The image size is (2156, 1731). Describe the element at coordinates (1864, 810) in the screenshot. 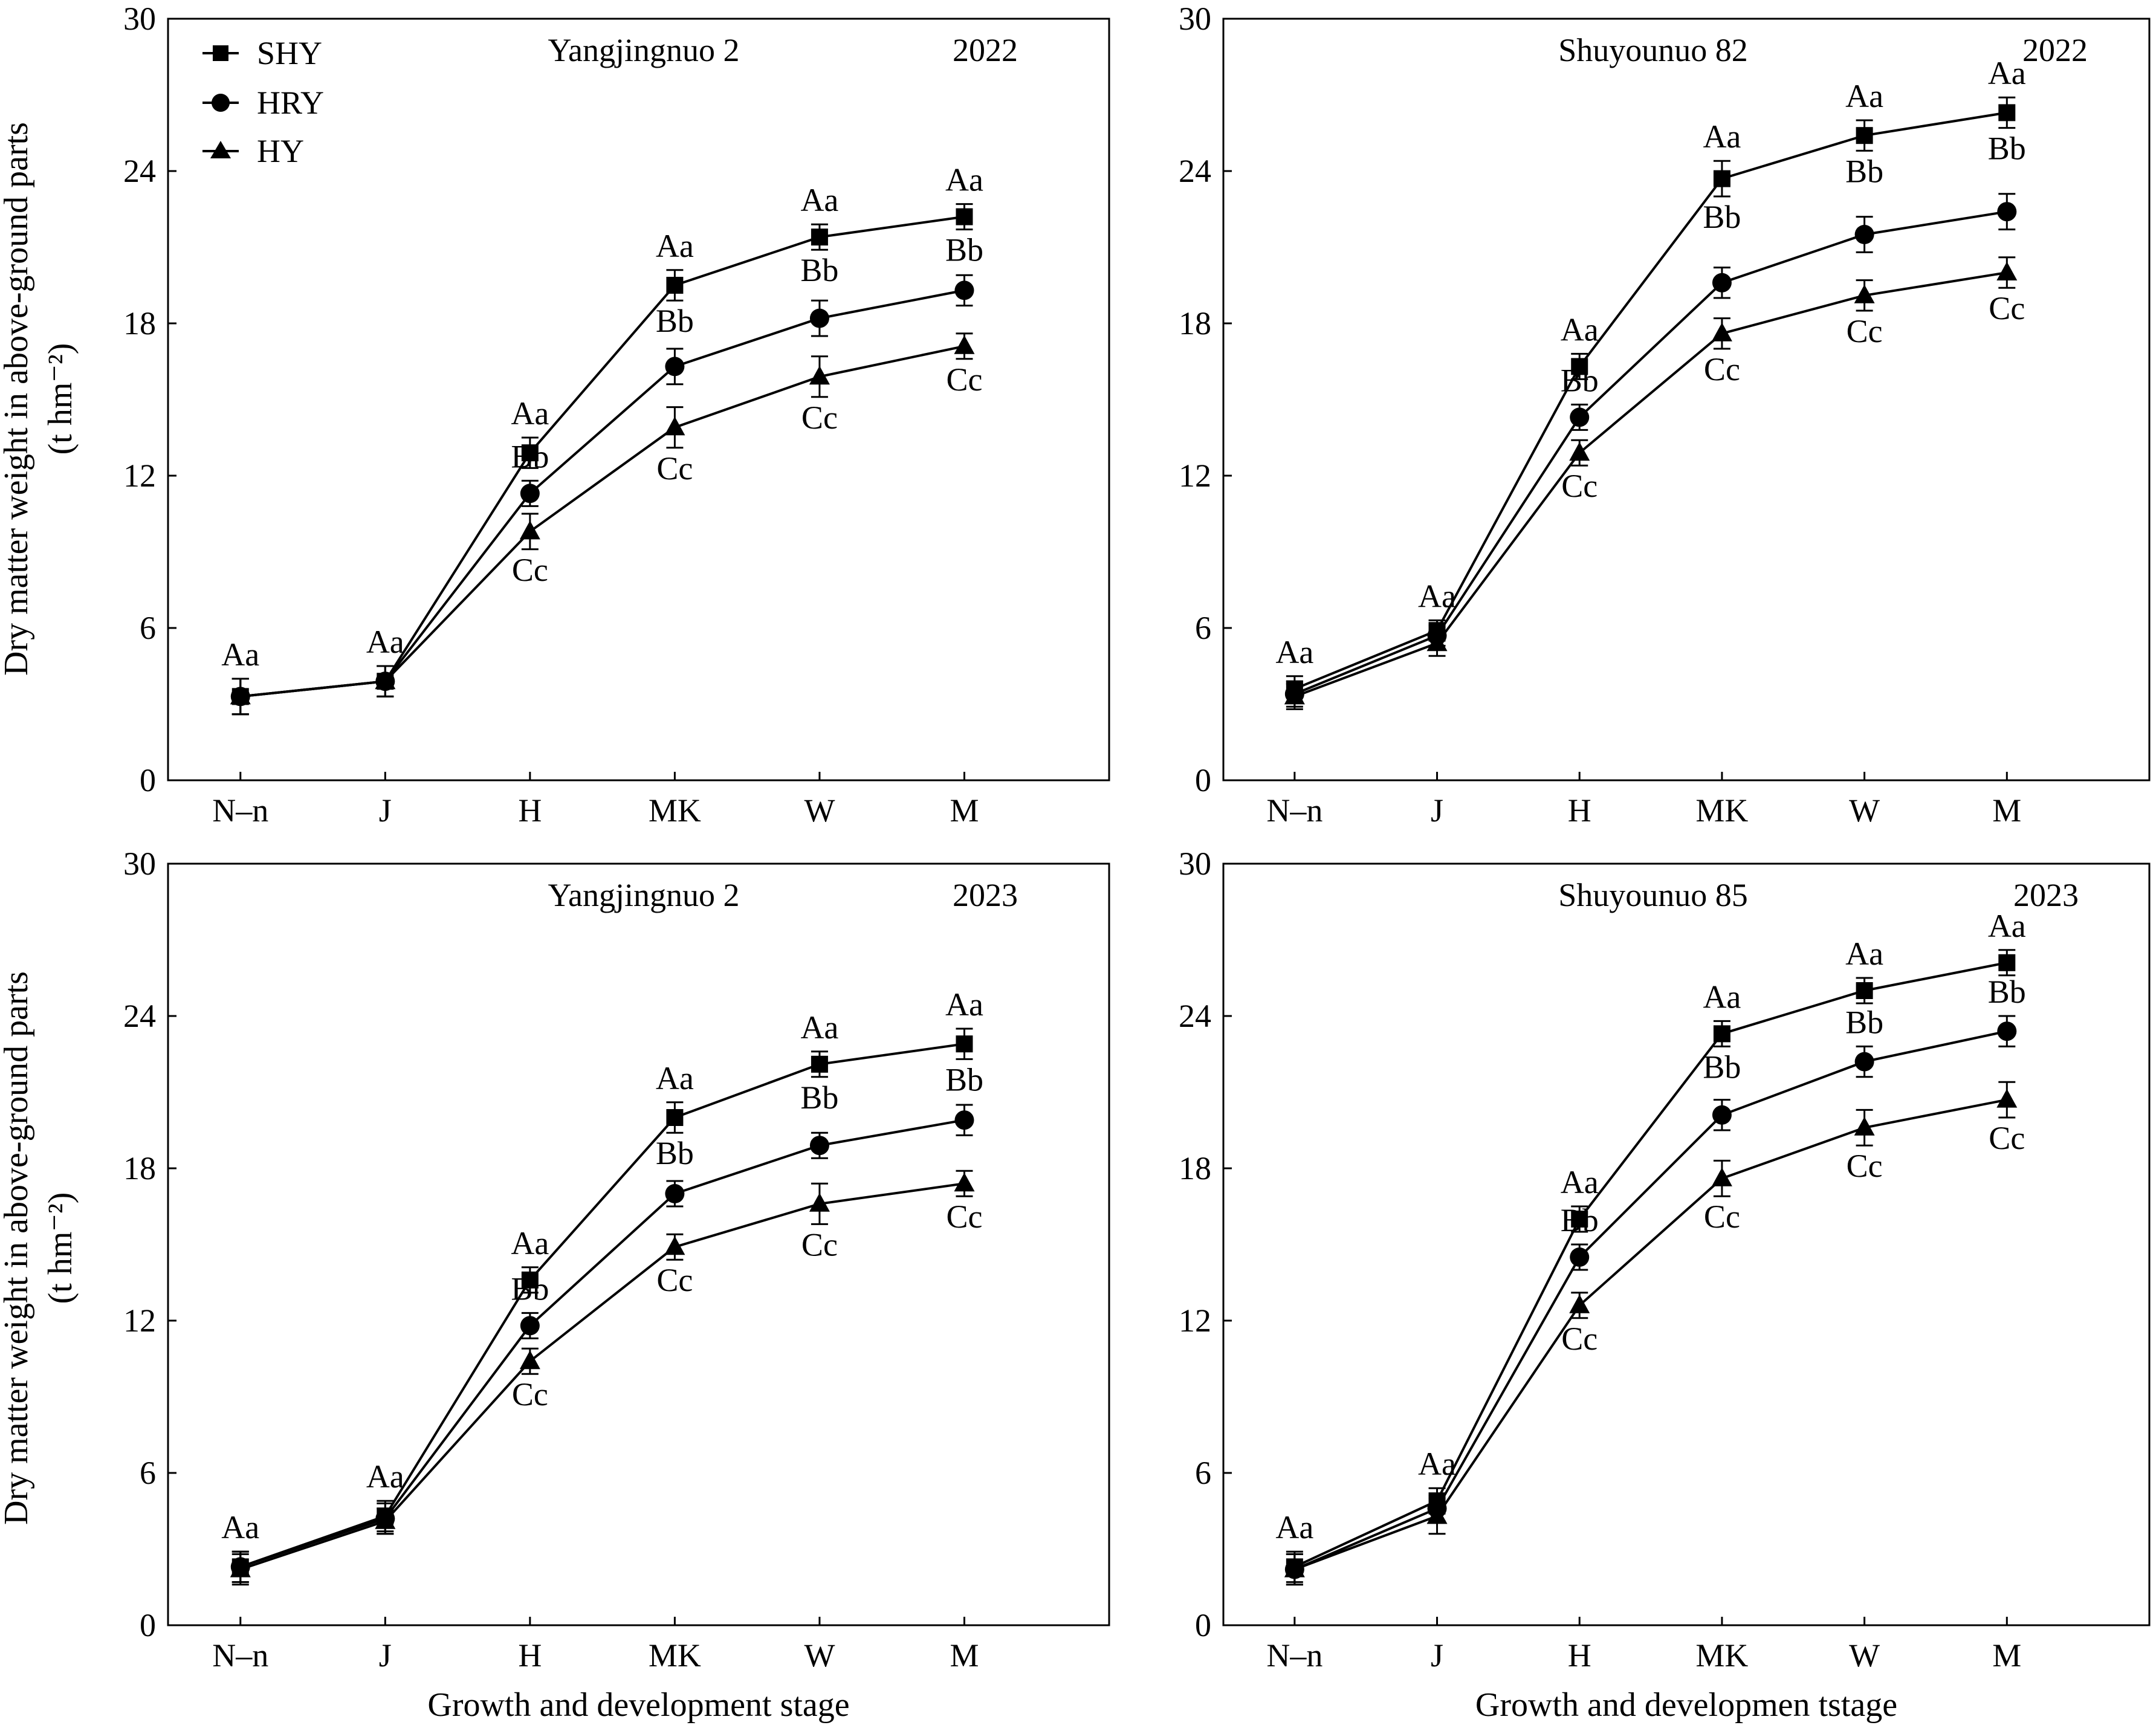

I see `x-tick-label: W` at that location.